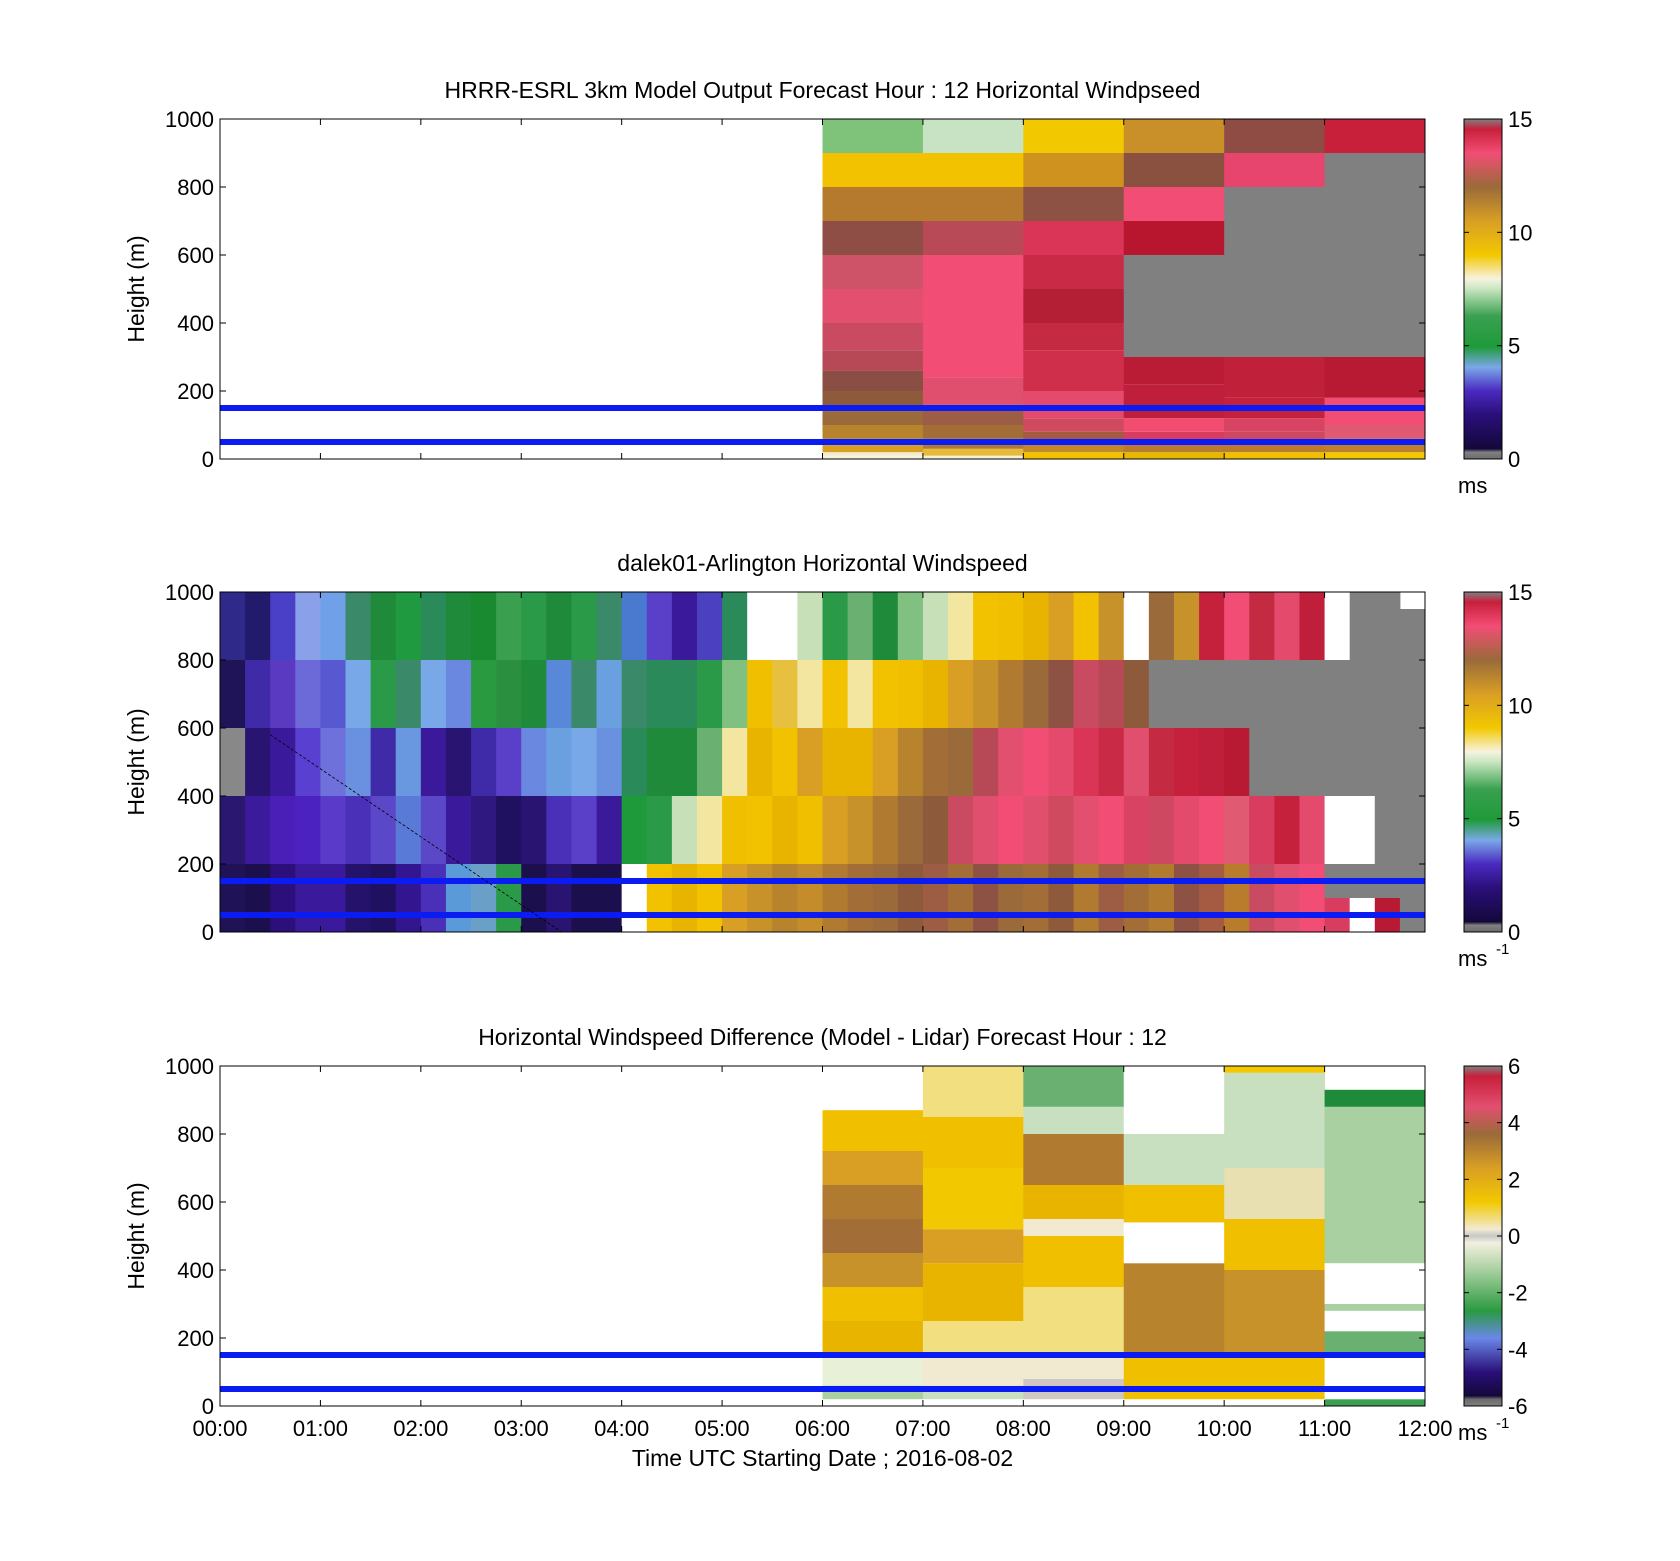 The height and width of the screenshot is (1561, 1680). I want to click on y-axis-label: Height (m), so click(136, 1235).